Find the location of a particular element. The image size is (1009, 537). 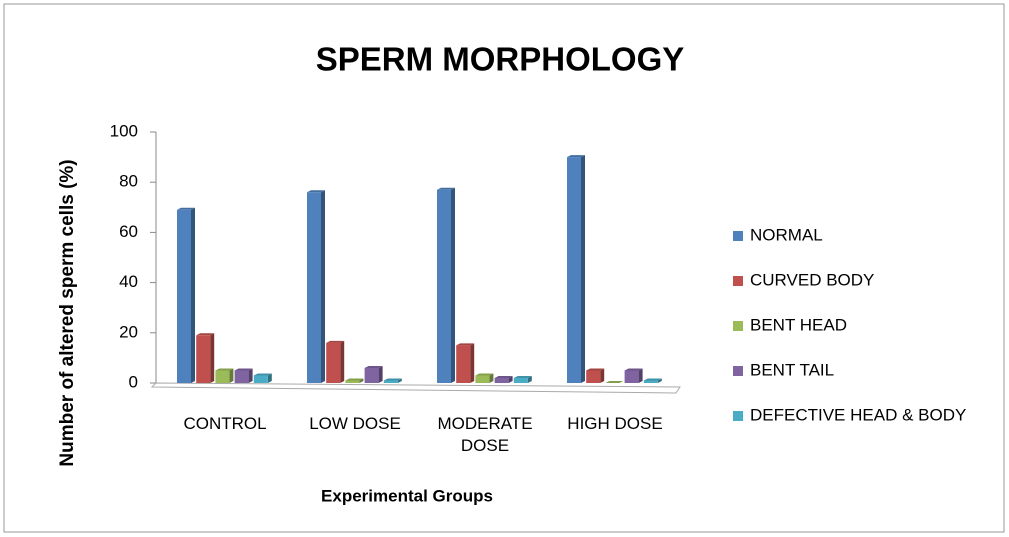

x-tick-label: HIGH DOSE is located at coordinates (615, 423).